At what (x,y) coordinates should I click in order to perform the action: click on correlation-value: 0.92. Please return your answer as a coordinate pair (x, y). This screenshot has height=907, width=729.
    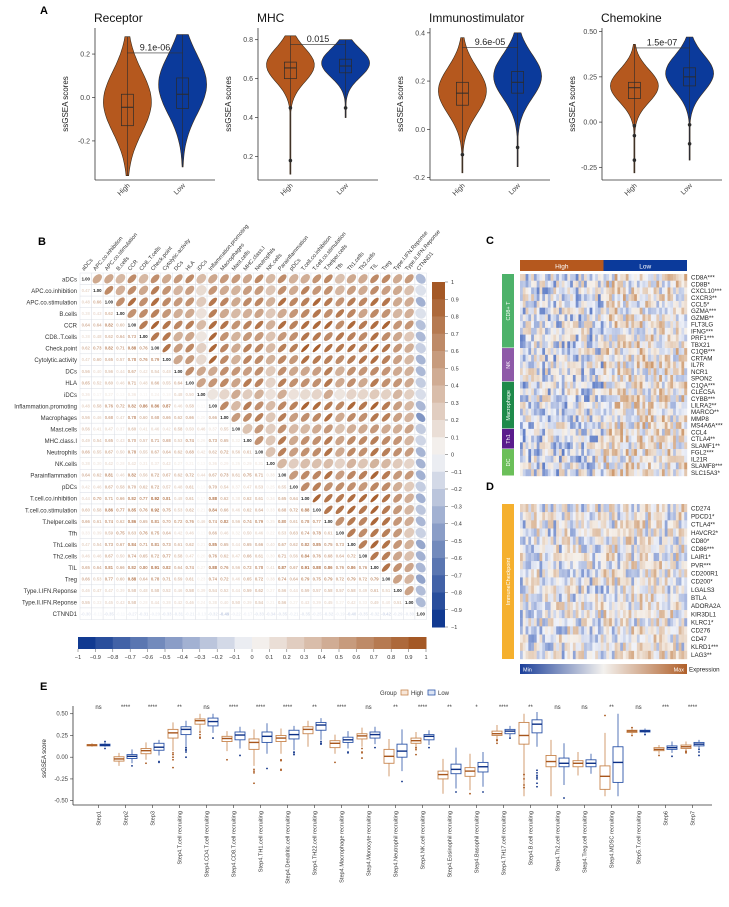
    Looking at the image, I should click on (155, 498).